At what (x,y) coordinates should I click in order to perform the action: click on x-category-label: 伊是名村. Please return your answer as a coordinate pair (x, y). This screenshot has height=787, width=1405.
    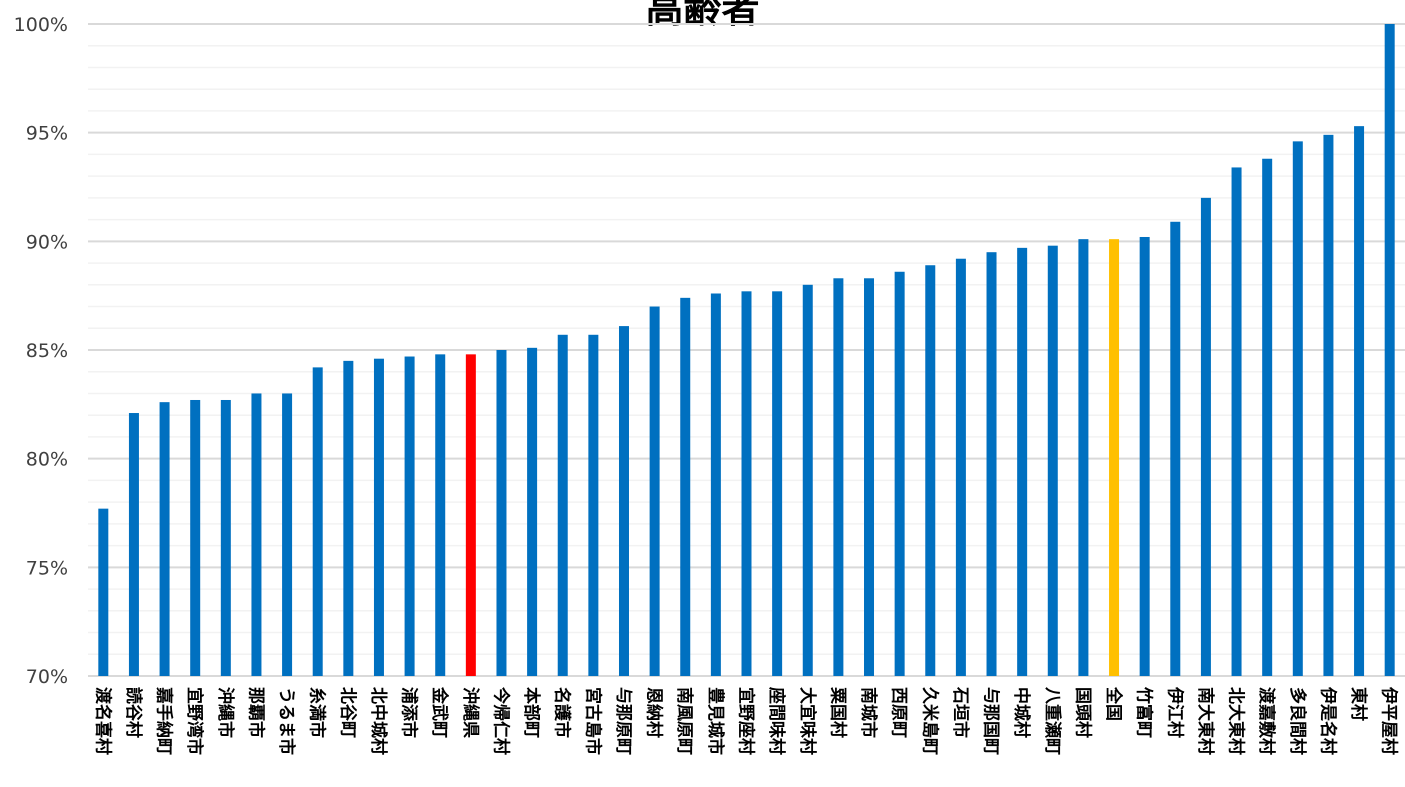
    Looking at the image, I should click on (1327, 720).